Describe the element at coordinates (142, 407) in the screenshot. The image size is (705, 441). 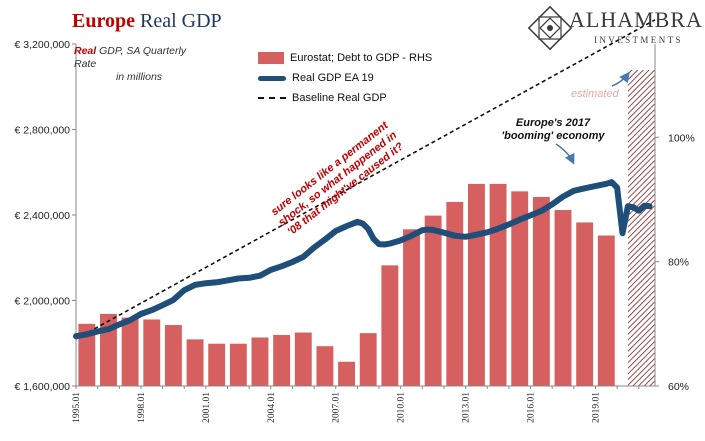
I see `x-tick-label-1: 1998.01` at that location.